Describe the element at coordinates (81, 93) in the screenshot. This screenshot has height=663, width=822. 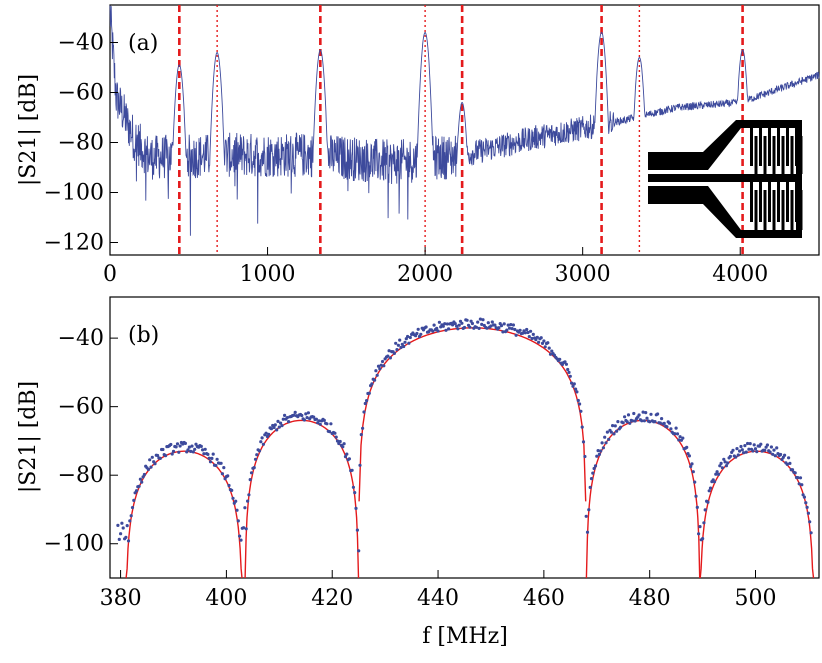
I see `panel-a-ytick-label-1: −60` at that location.